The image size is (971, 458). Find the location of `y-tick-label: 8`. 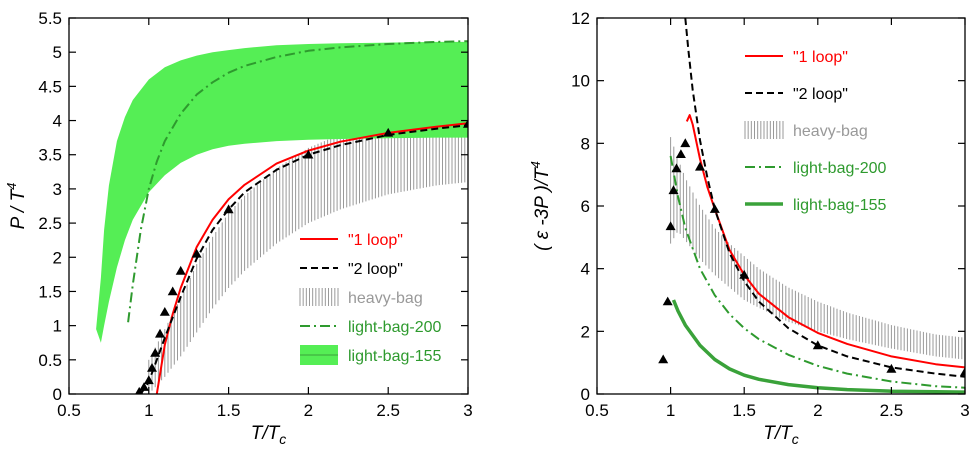

y-tick-label: 8 is located at coordinates (585, 143).